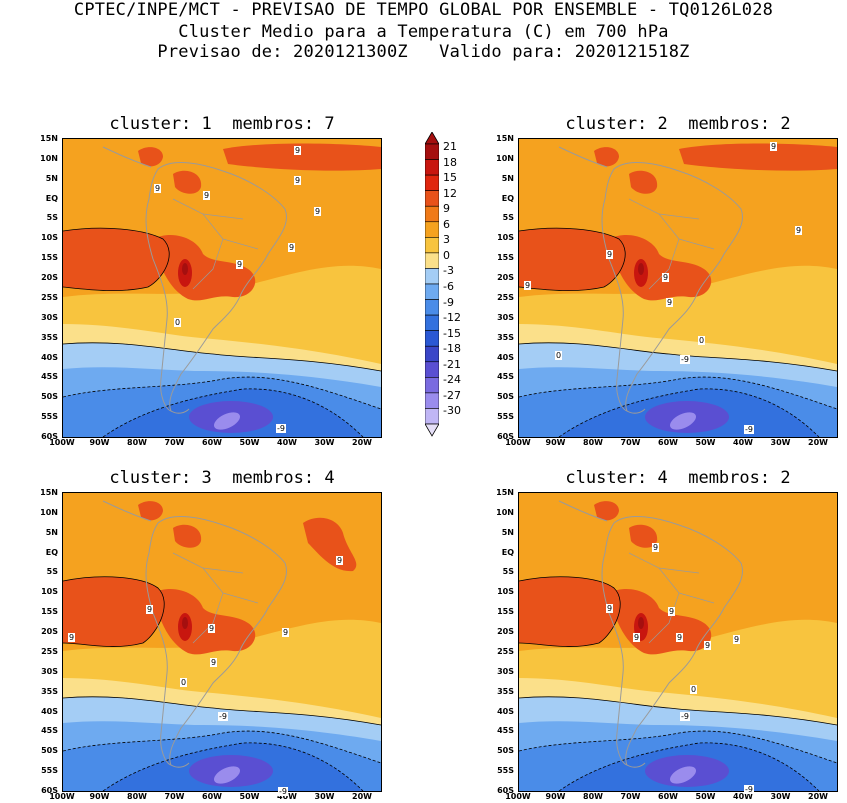 The image size is (847, 803). I want to click on panel-title-1: cluster: 1 membros: 7, so click(222, 124).